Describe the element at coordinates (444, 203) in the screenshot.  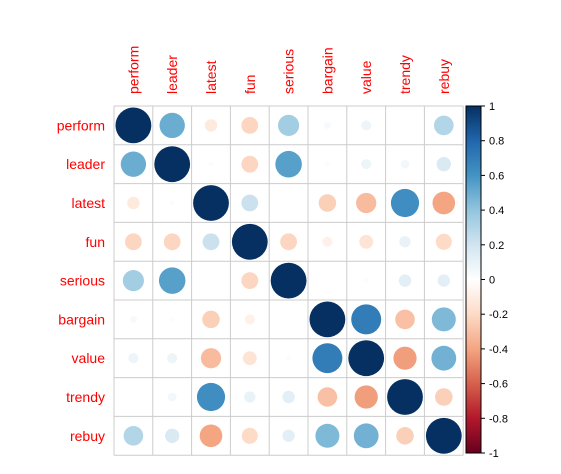
I see `corr-circle-latest-rebuy` at that location.